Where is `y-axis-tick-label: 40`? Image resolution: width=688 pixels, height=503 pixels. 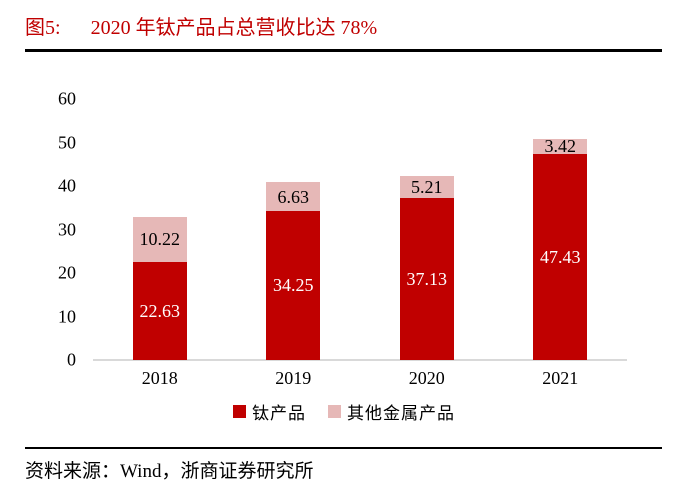
y-axis-tick-label: 40 is located at coordinates (67, 185).